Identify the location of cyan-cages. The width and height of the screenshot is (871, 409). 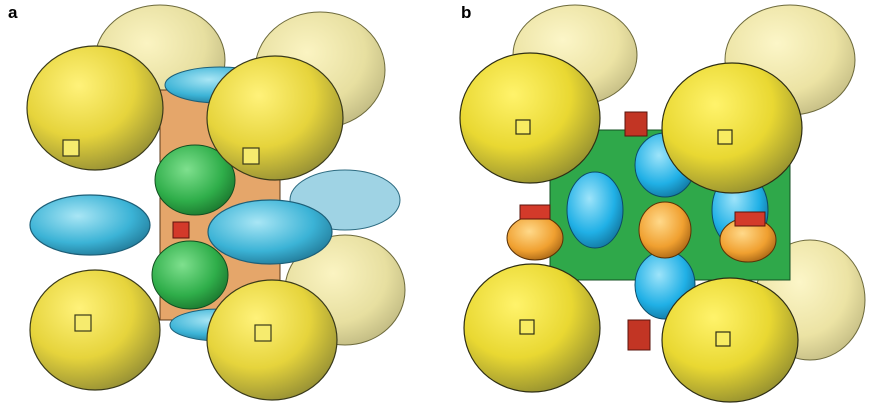
(181, 229).